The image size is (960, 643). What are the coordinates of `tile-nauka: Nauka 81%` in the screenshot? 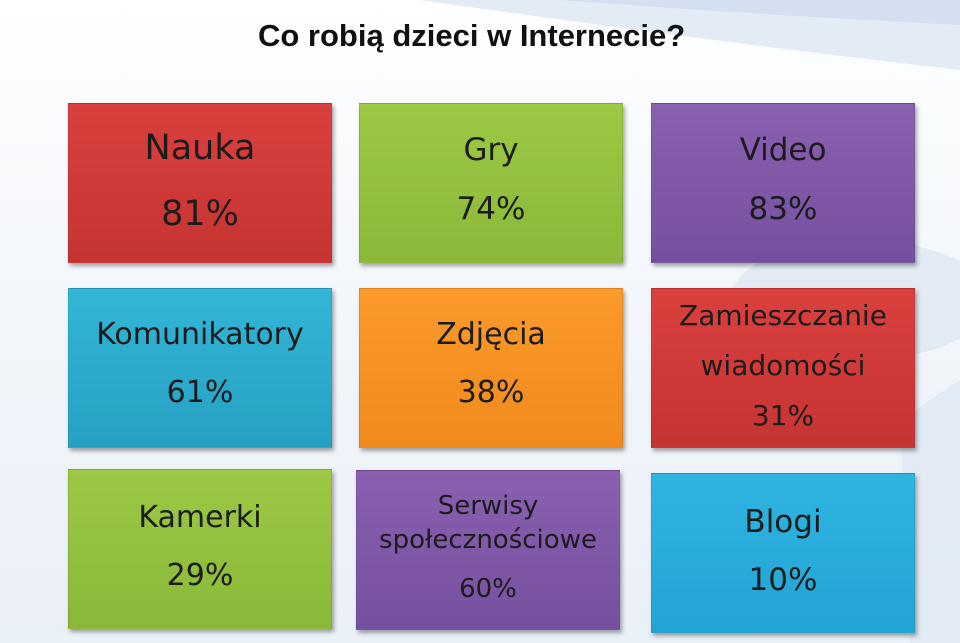 It's located at (200, 183).